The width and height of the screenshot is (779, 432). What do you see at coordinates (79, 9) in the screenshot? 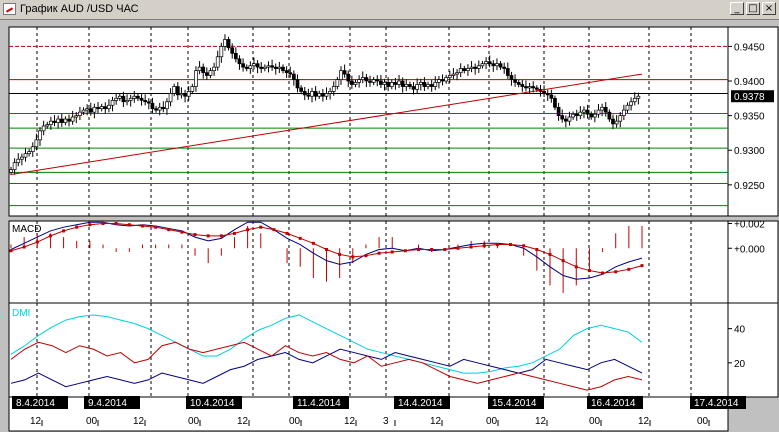
I see `window-title: График AUD /USD ЧАС` at bounding box center [79, 9].